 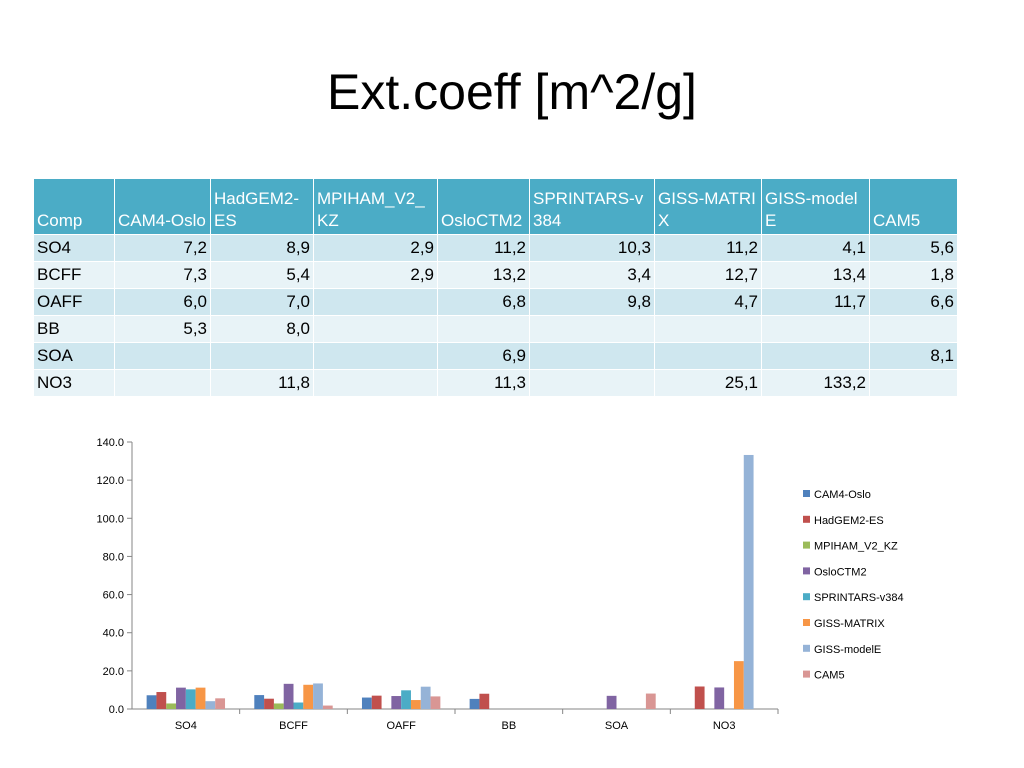 What do you see at coordinates (508, 726) in the screenshot?
I see `x-tick-label: BB` at bounding box center [508, 726].